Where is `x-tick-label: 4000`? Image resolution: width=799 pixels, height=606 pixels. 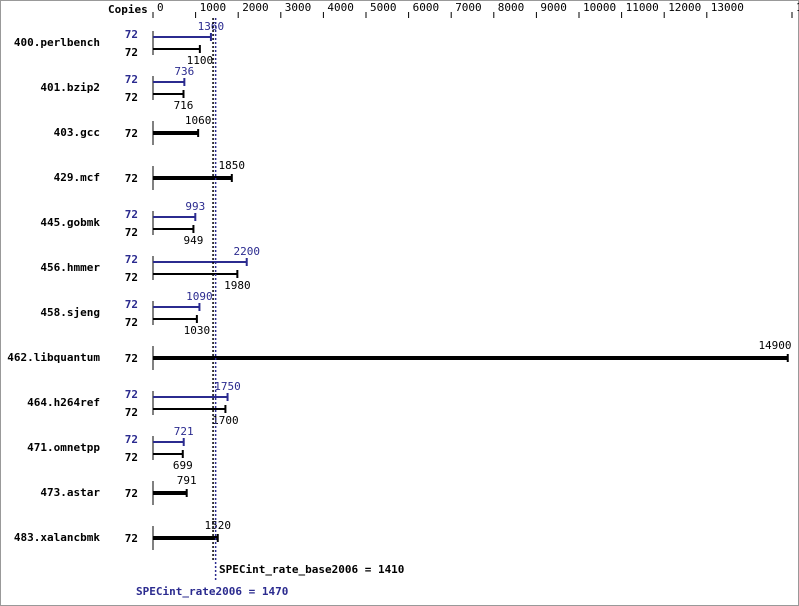
x-tick-label: 4000 is located at coordinates (340, 7).